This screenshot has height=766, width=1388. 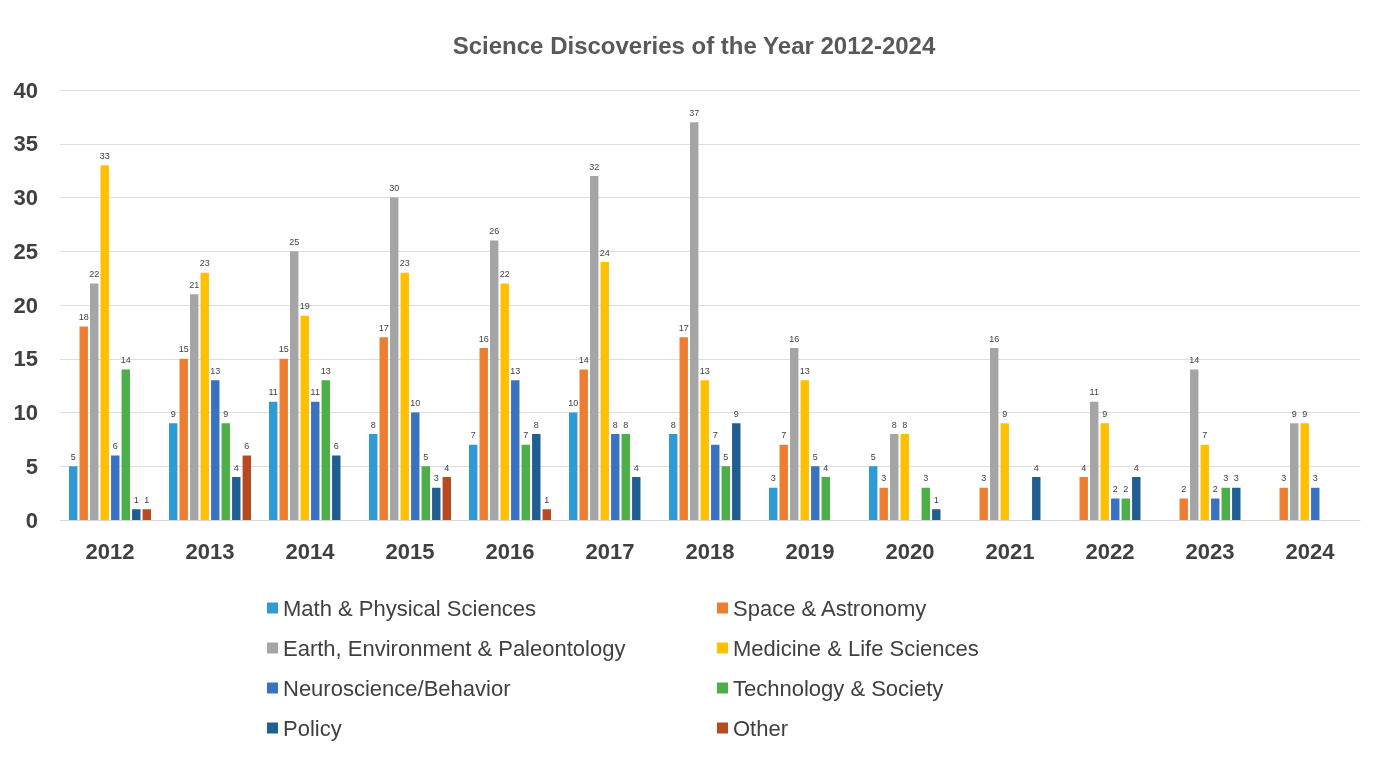 I want to click on x-tick-label: 2018, so click(x=710, y=551).